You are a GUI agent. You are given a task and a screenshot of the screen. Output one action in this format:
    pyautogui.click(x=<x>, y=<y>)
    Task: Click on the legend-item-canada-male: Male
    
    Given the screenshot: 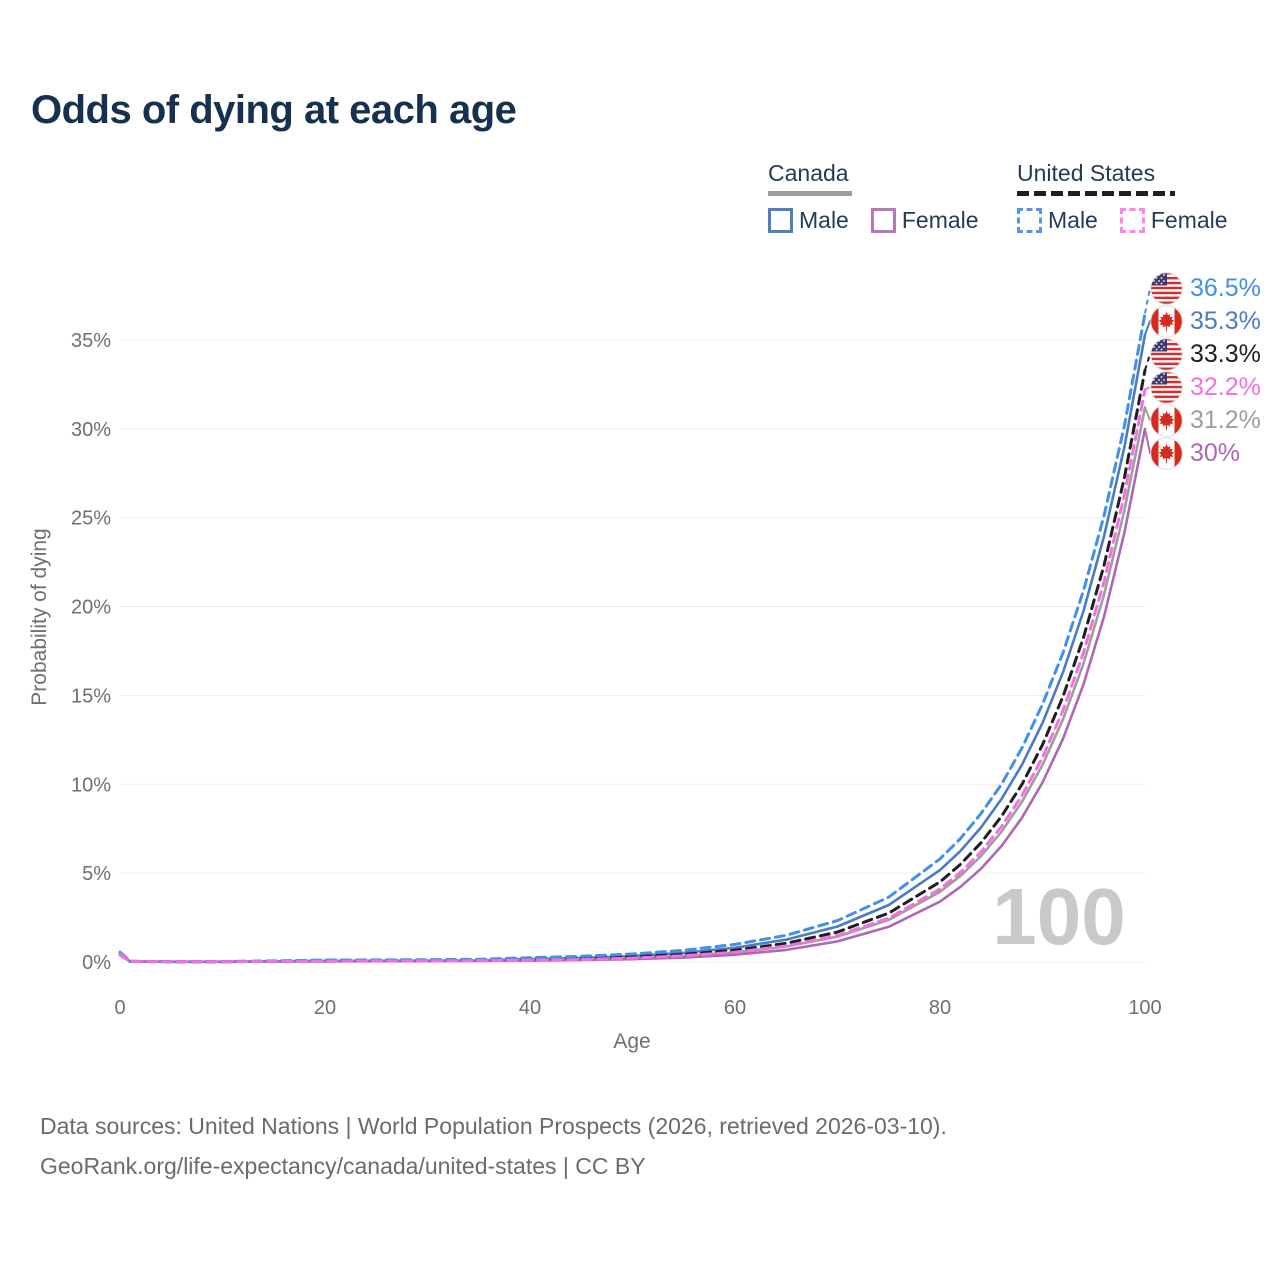 What is the action you would take?
    pyautogui.click(x=808, y=220)
    